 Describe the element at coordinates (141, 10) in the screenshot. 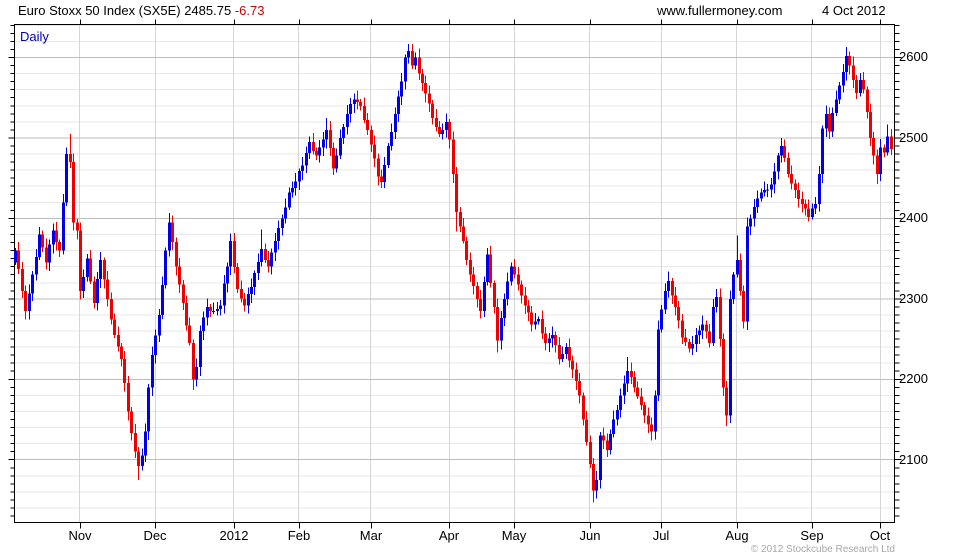

I see `header-title-row: Euro Stoxx 50 Index (SX5E) 2485.75 -6.73` at that location.